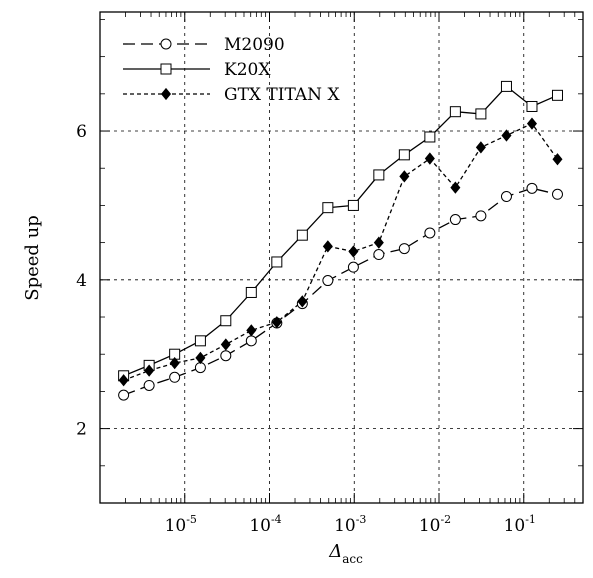  I want to click on x-axis-subscript: acc, so click(352, 559).